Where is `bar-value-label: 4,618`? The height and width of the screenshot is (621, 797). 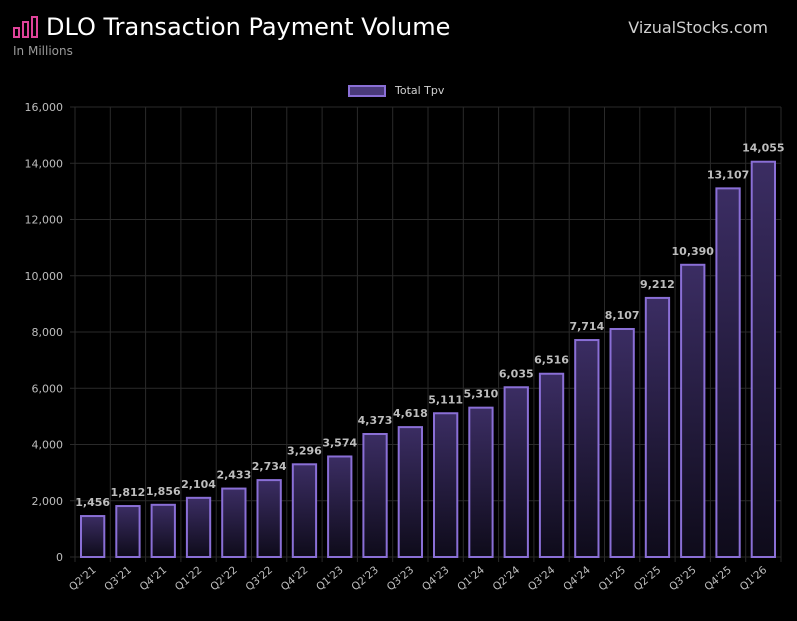
bar-value-label: 4,618 is located at coordinates (410, 413).